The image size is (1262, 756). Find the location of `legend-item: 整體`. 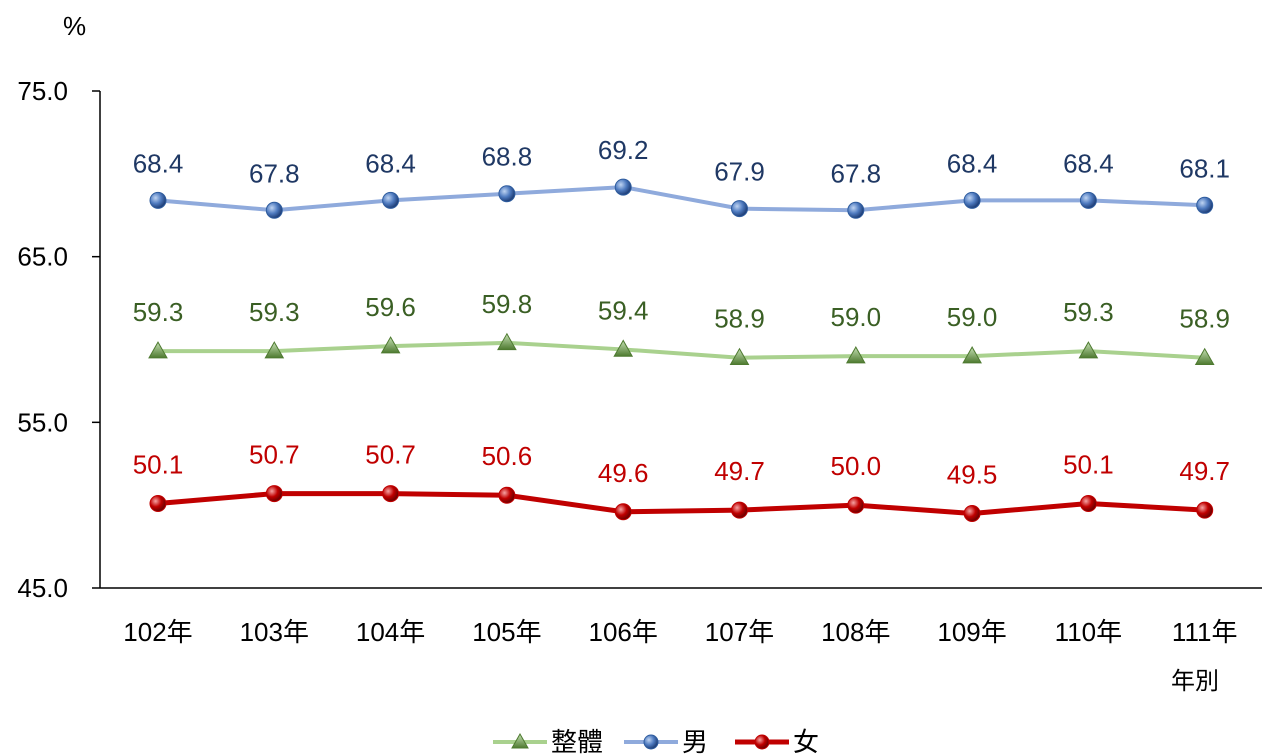

legend-item: 整體 is located at coordinates (548, 742).